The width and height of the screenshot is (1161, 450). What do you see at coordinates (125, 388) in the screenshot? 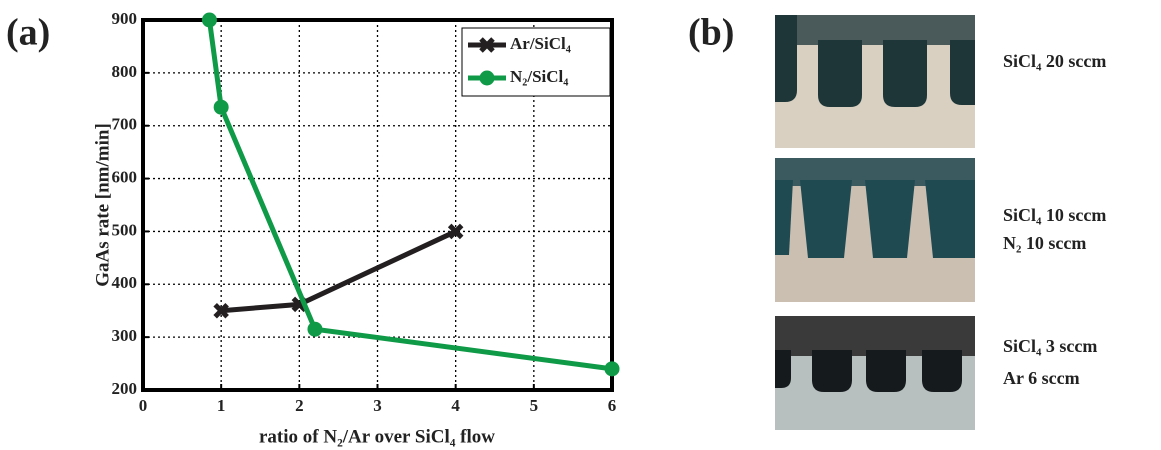
I see `y-tick-label: 200` at bounding box center [125, 388].